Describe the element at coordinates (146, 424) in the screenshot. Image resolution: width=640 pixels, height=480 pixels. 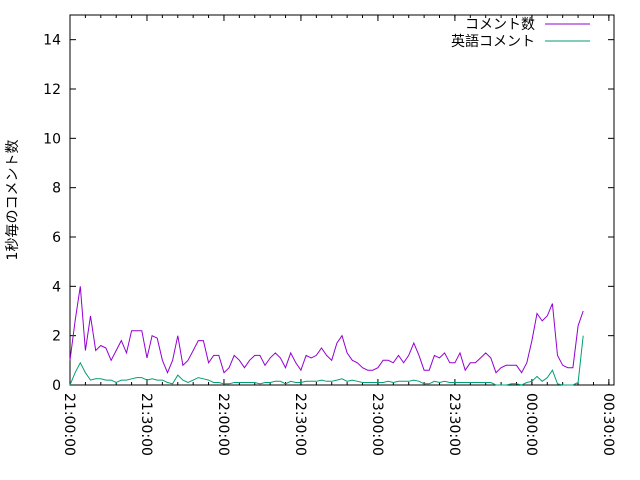
I see `x-tick-label: 21:30:00` at that location.